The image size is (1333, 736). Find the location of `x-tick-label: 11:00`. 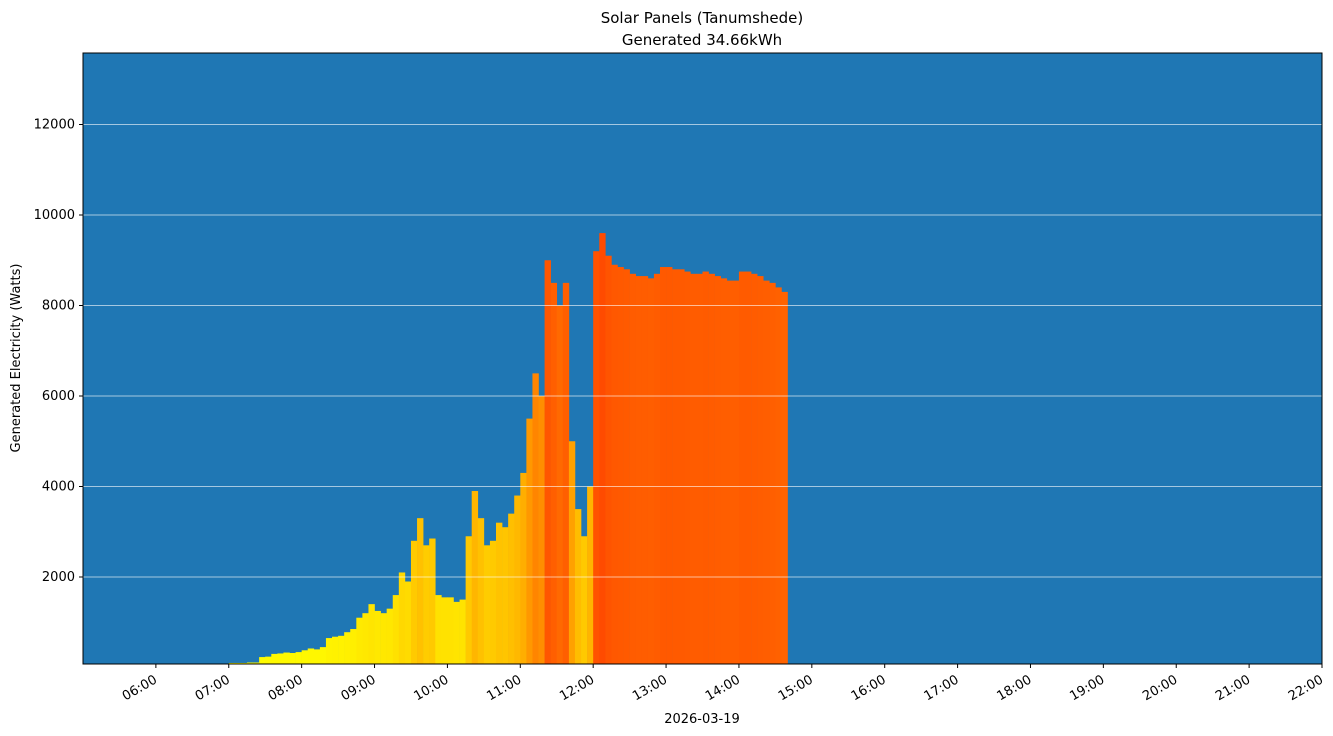

x-tick-label: 11:00 is located at coordinates (504, 688).